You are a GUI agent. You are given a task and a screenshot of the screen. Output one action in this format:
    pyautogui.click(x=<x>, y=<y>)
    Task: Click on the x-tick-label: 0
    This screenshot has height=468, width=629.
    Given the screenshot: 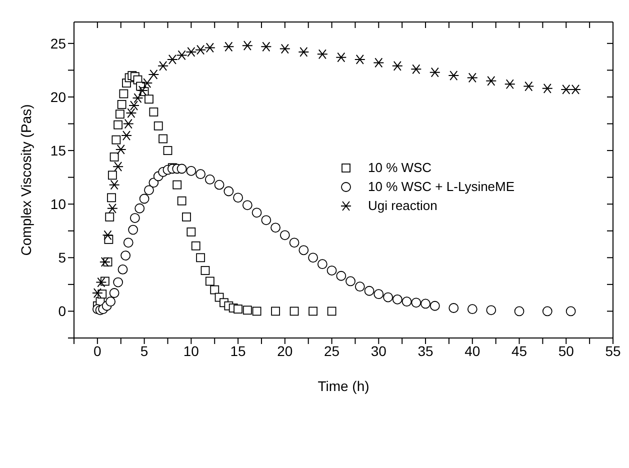 What is the action you would take?
    pyautogui.click(x=98, y=350)
    